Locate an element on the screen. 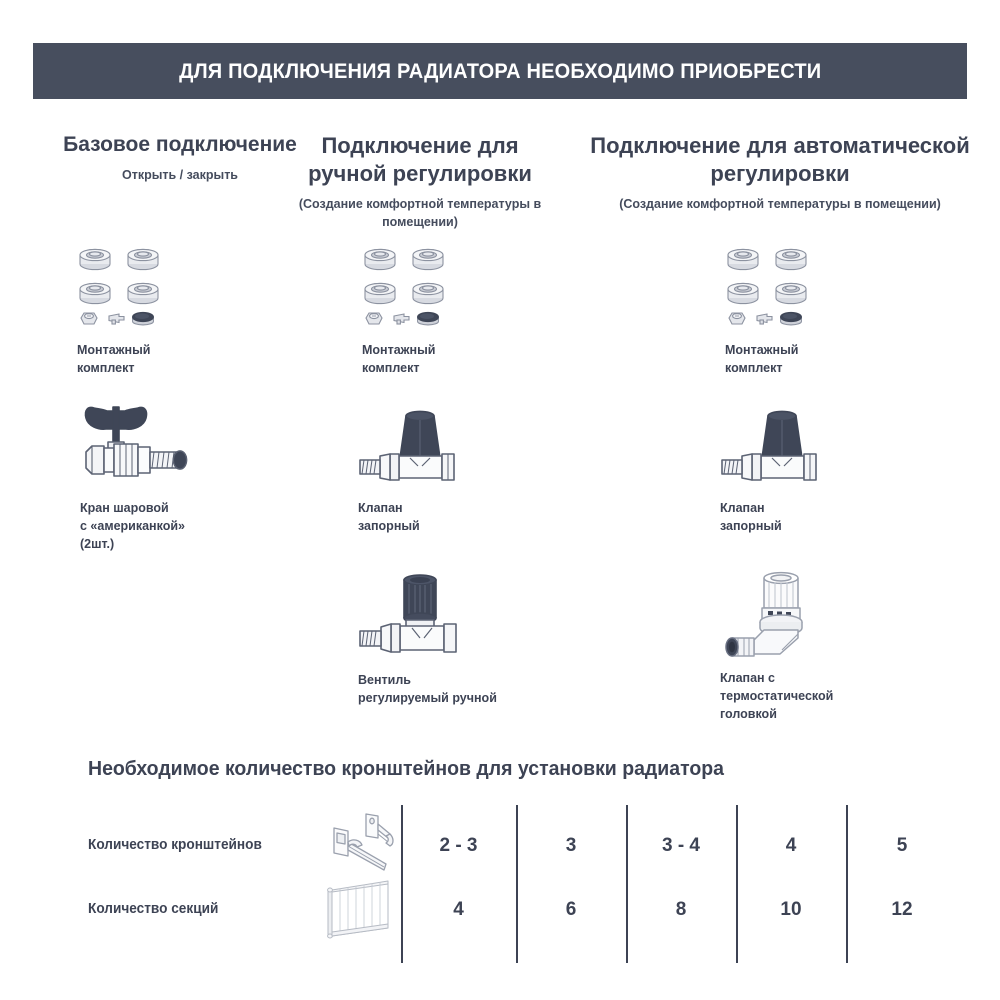 The image size is (1000, 1000). product-caption: Кран шаровой с «американкой» (2шт.) is located at coordinates (132, 526).